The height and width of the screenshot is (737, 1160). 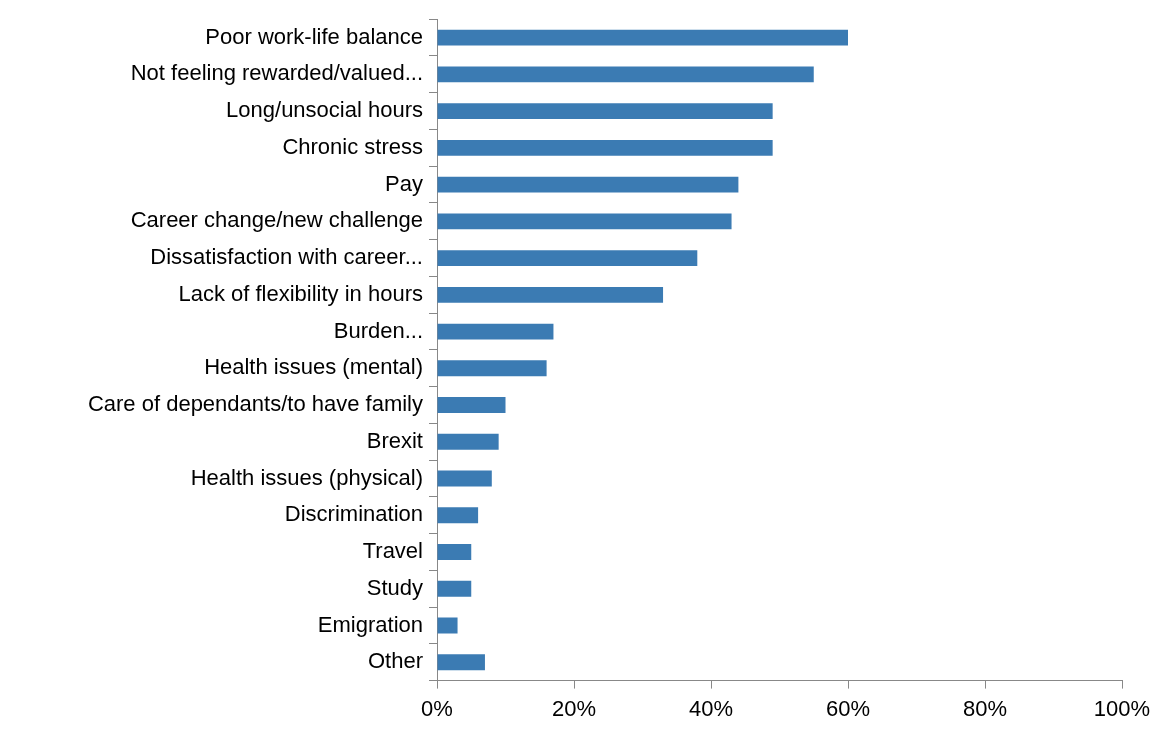 What do you see at coordinates (395, 661) in the screenshot?
I see `y-tick-label: Other` at bounding box center [395, 661].